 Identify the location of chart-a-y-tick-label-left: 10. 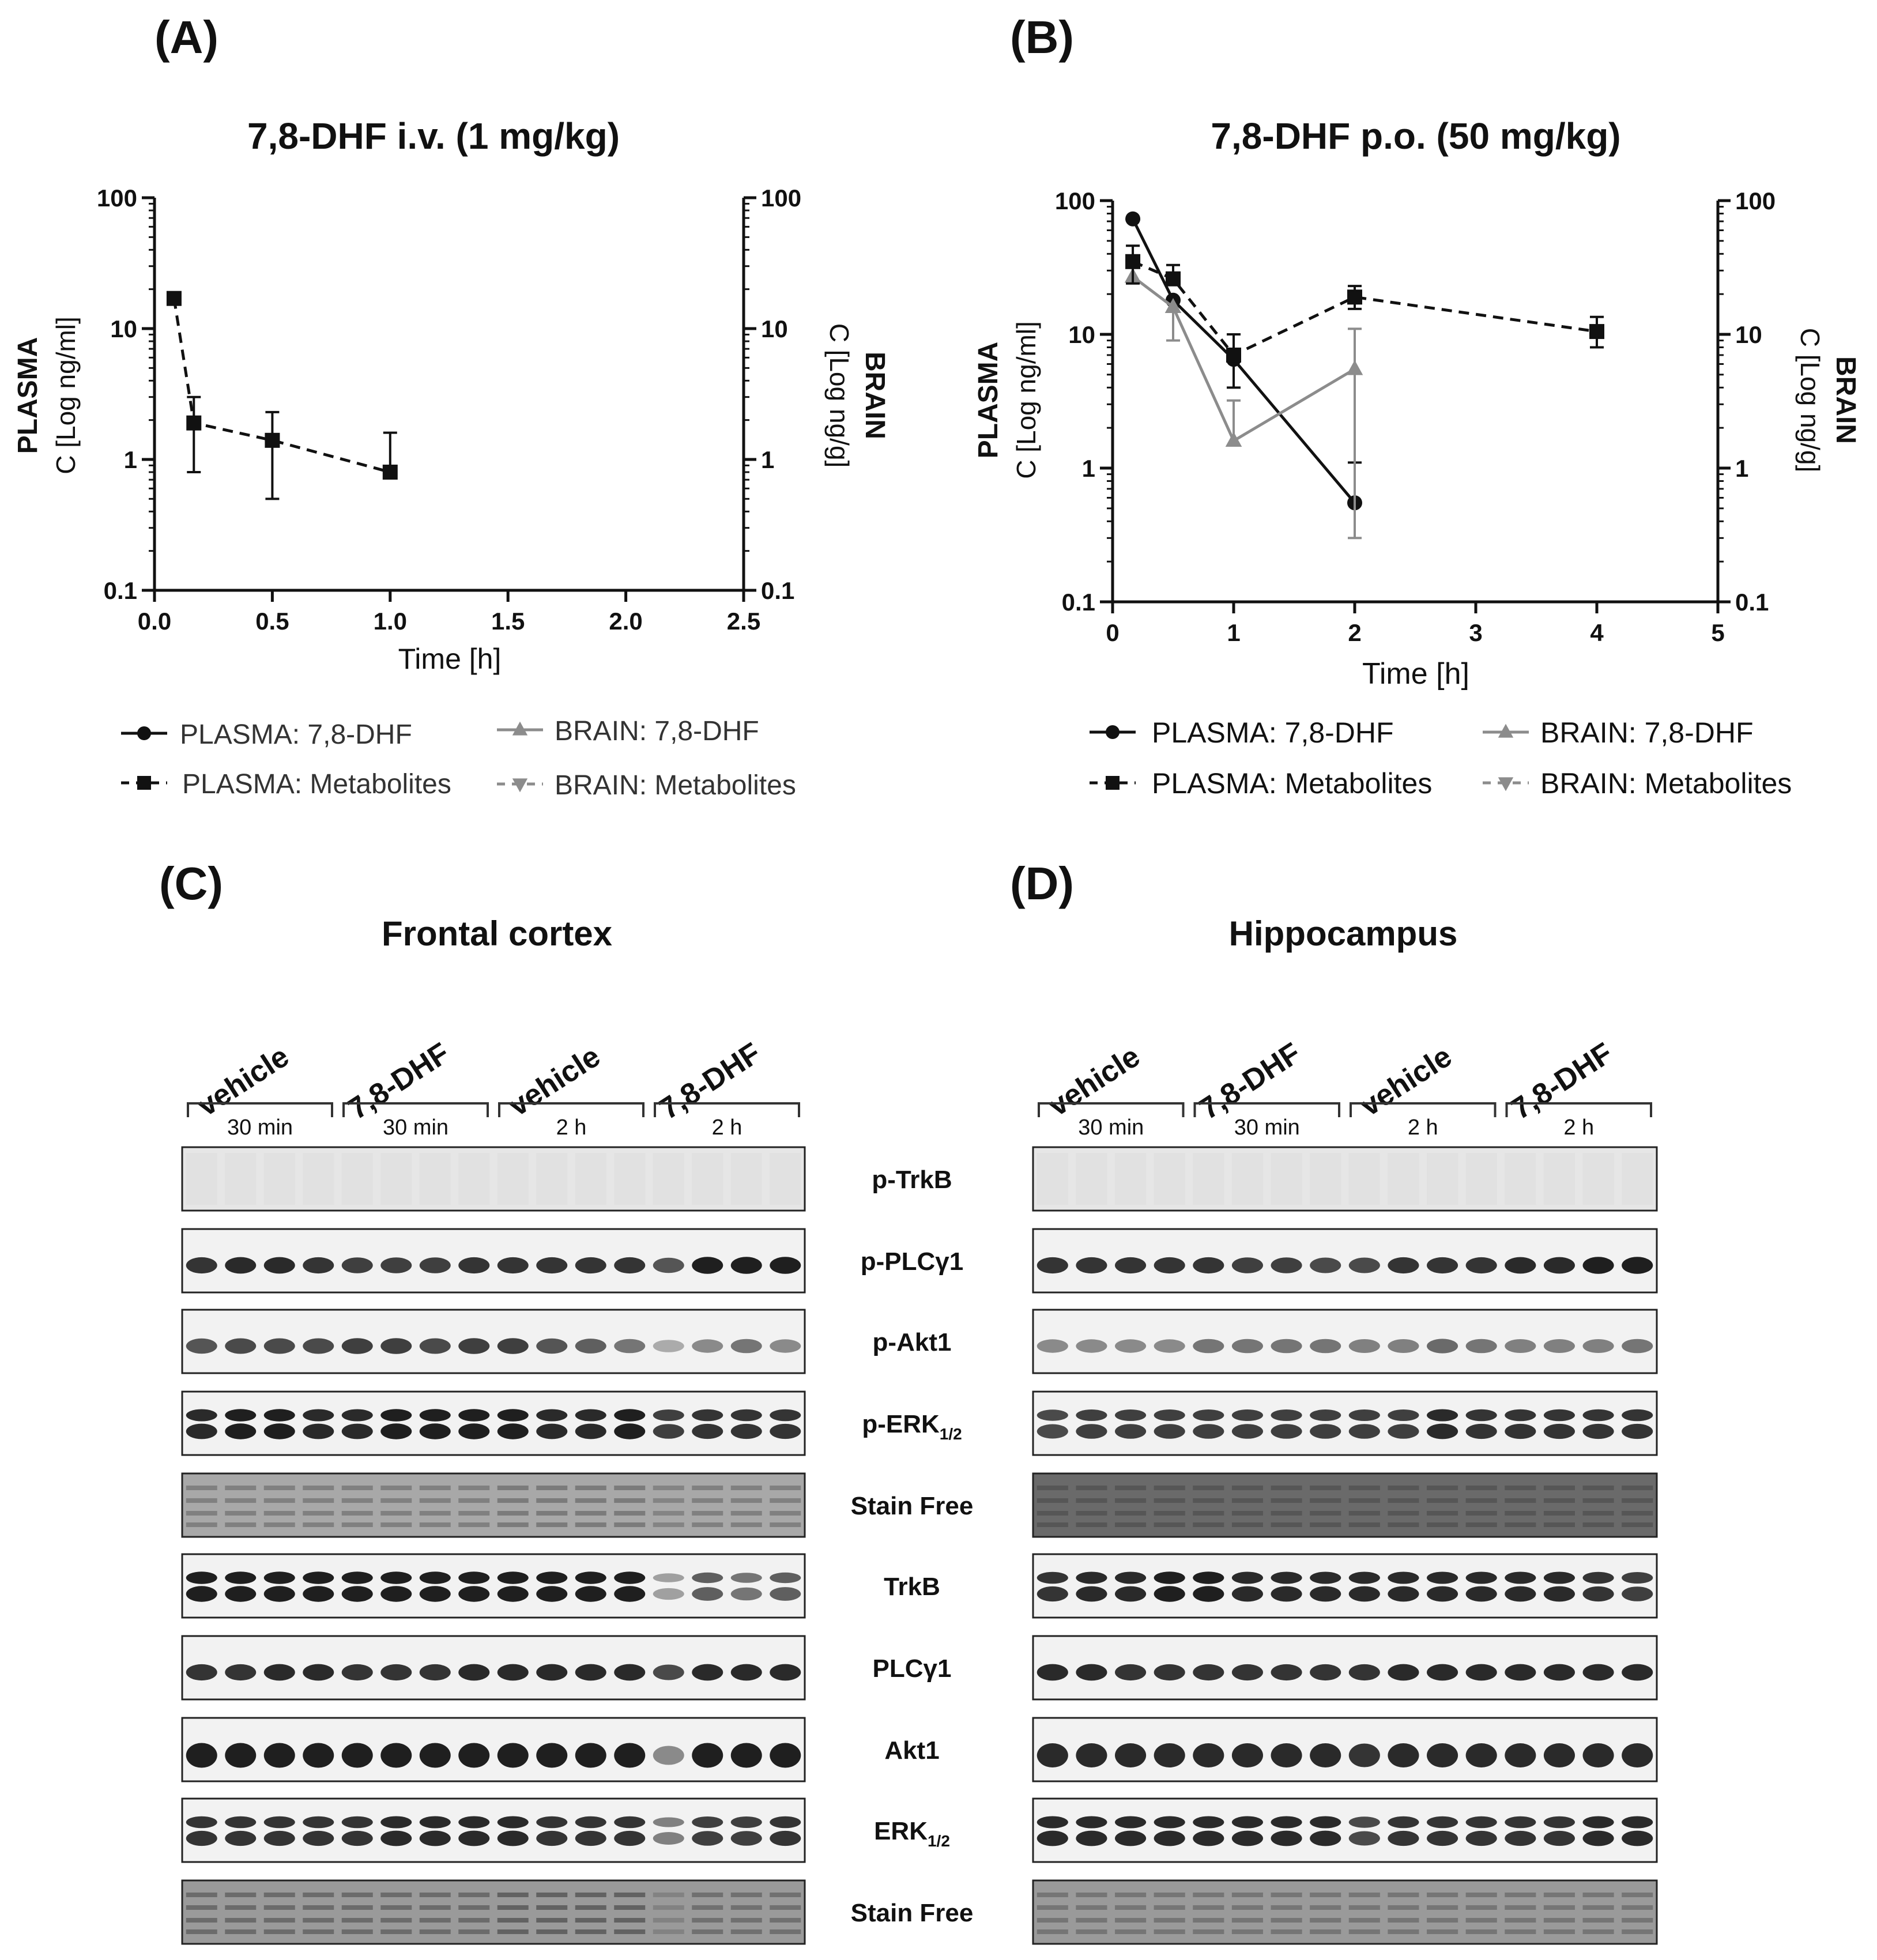
(123, 328).